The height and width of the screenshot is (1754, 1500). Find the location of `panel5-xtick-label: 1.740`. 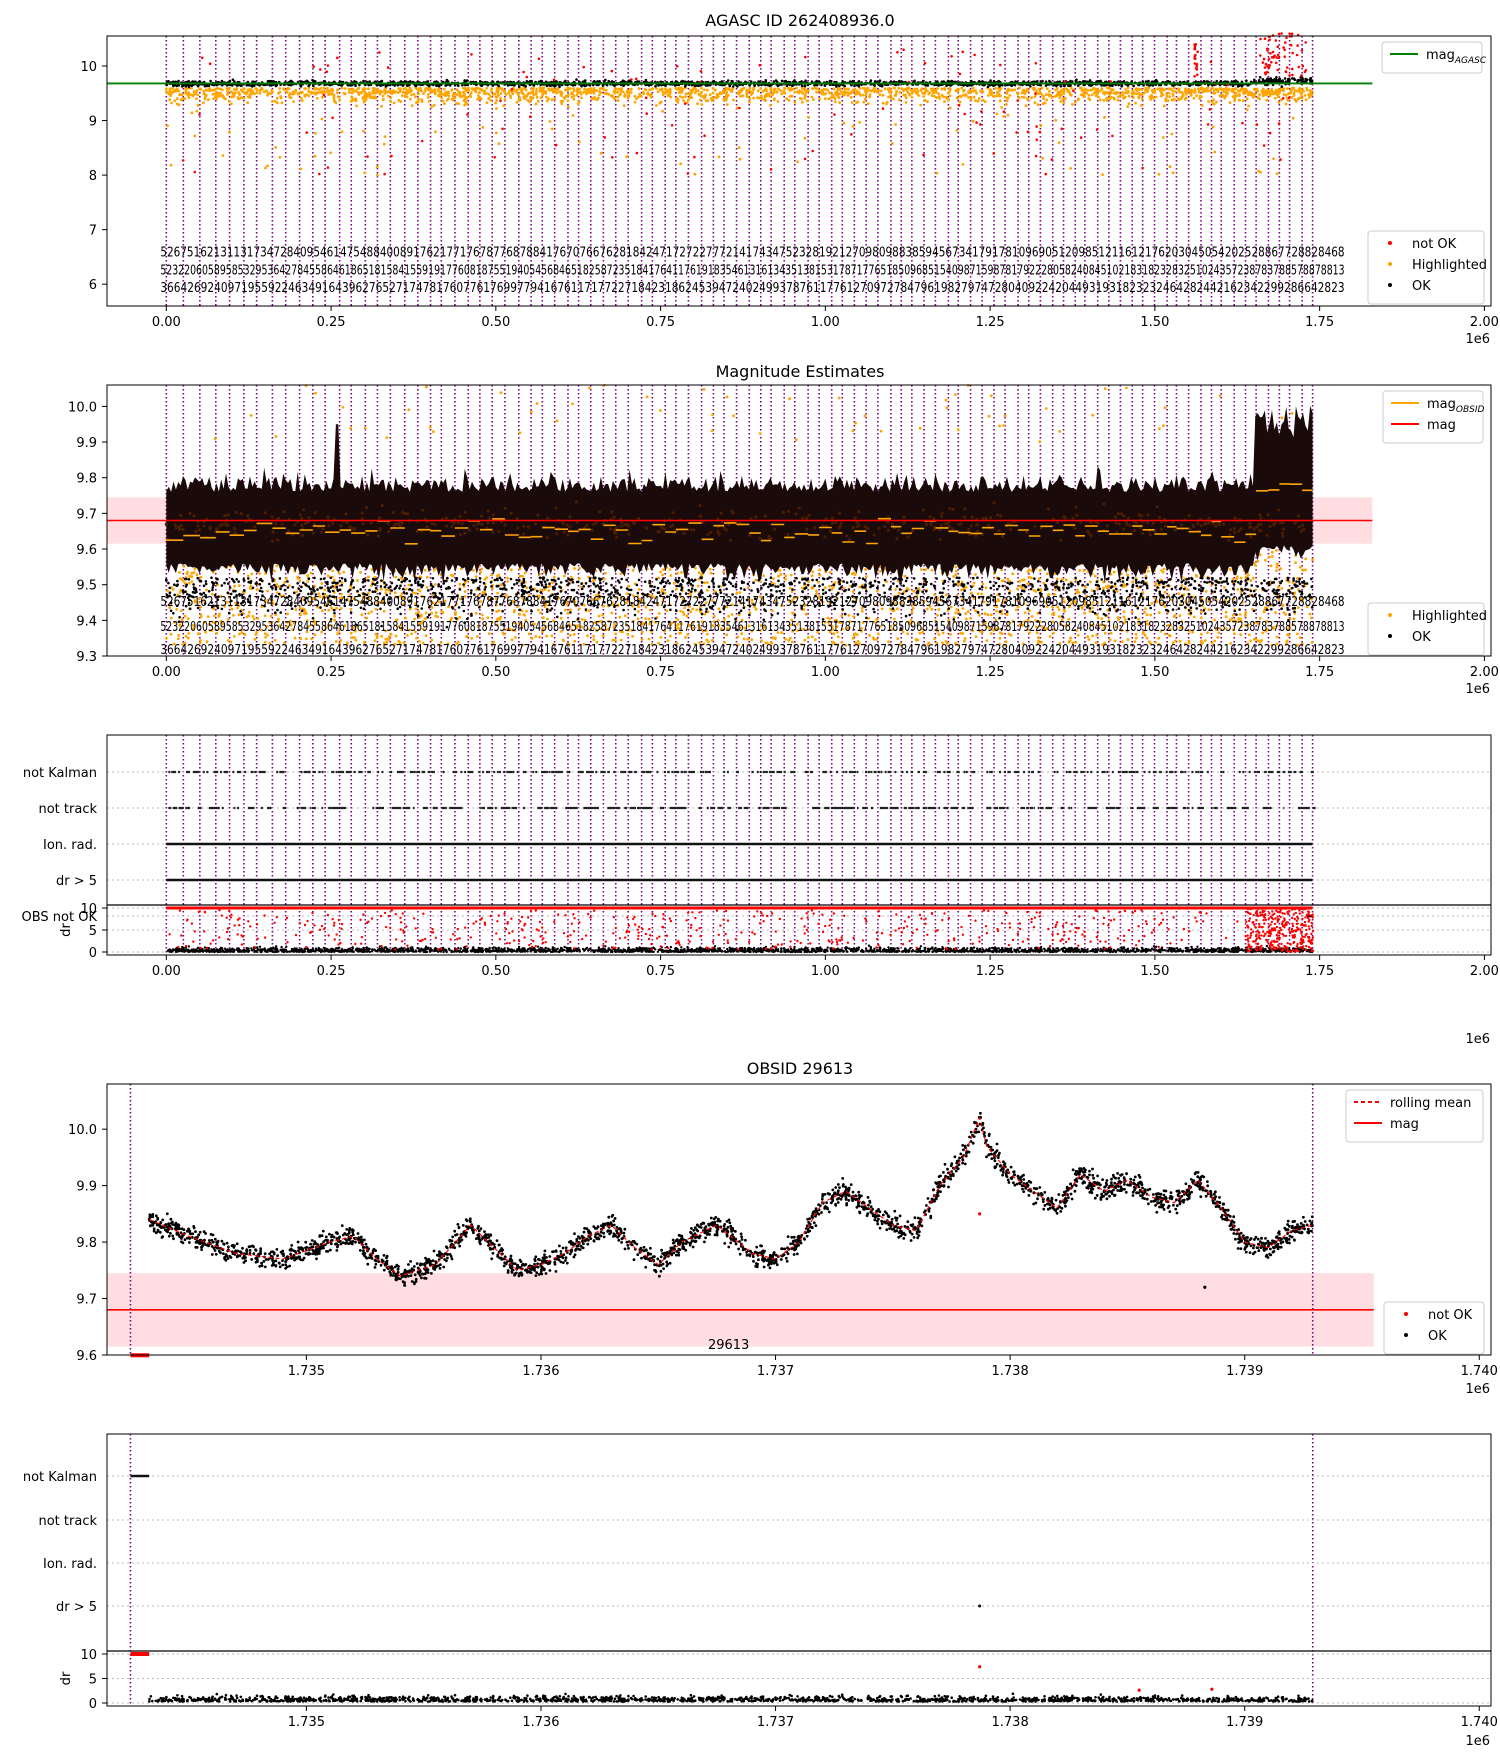

panel5-xtick-label: 1.740 is located at coordinates (1479, 1722).